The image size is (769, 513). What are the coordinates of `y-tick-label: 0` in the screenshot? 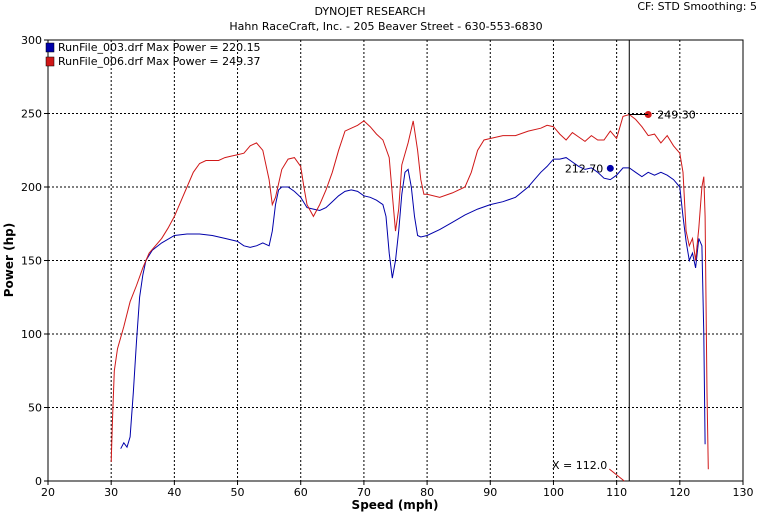 It's located at (38, 481).